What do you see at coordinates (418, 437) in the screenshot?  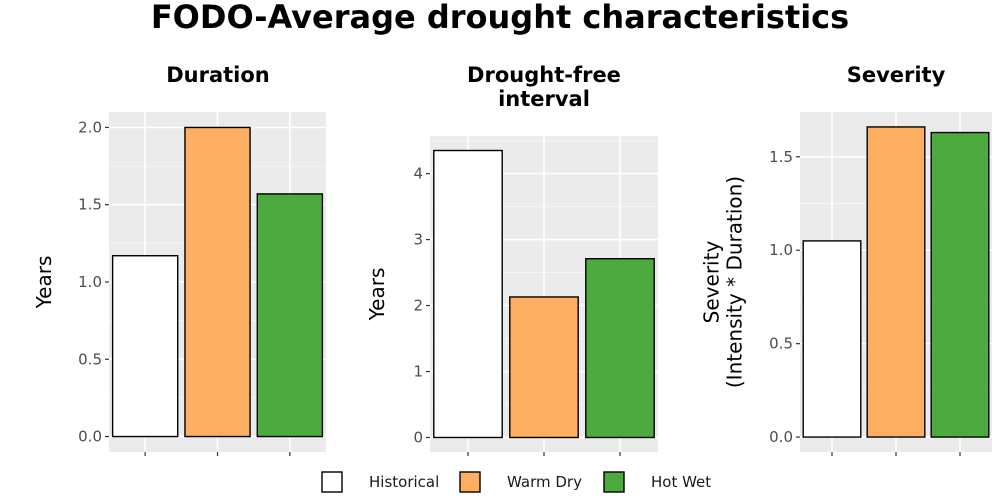 I see `y-tick-label: 0` at bounding box center [418, 437].